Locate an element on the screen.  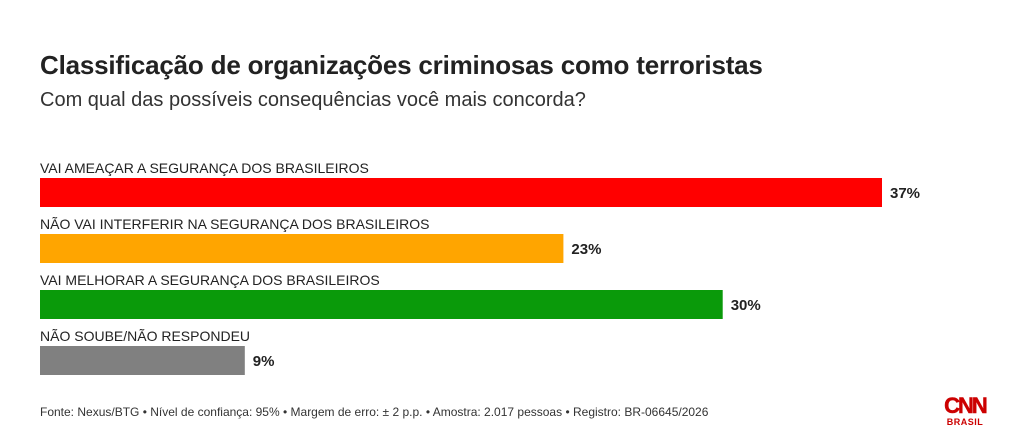
value-label: 9% is located at coordinates (264, 361).